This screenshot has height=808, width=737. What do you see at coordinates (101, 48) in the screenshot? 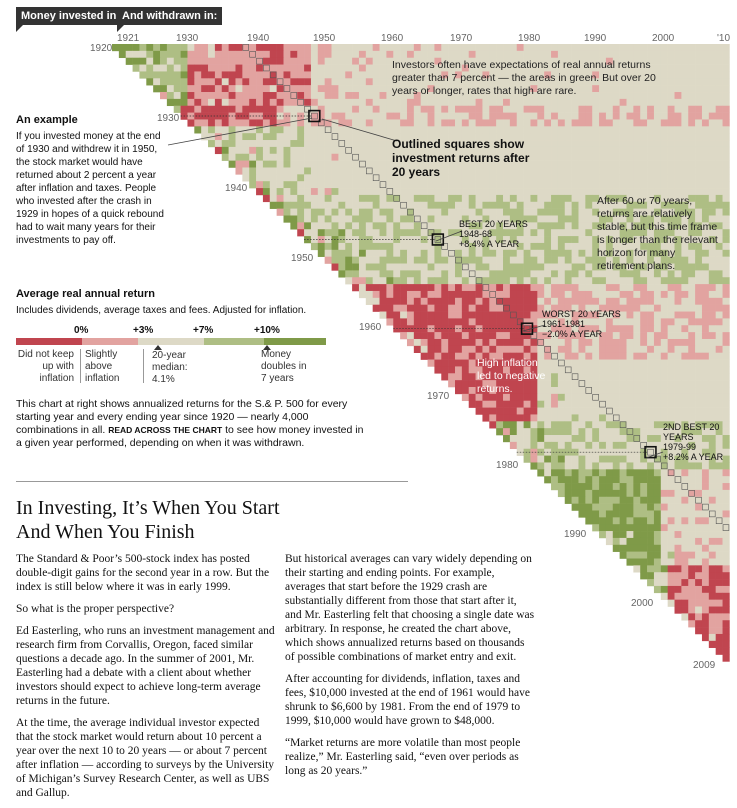
I see `diag-tick: 1920` at bounding box center [101, 48].